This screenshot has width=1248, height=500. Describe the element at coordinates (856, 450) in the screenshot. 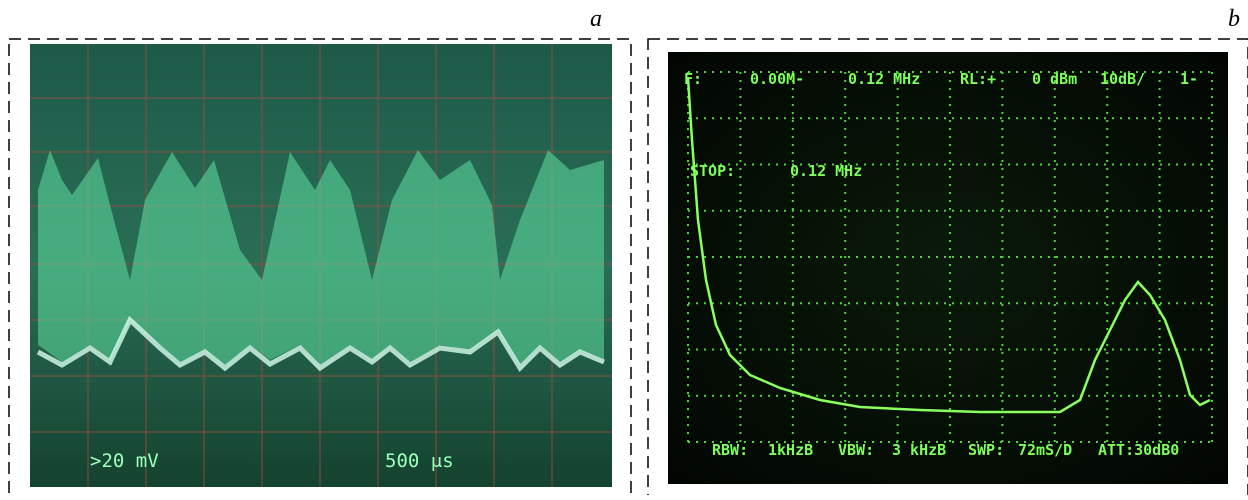

I see `screen-text: VBW:` at that location.